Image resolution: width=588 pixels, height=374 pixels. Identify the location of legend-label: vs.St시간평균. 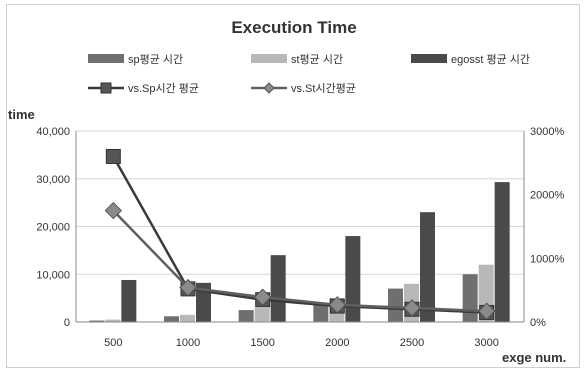
(323, 88).